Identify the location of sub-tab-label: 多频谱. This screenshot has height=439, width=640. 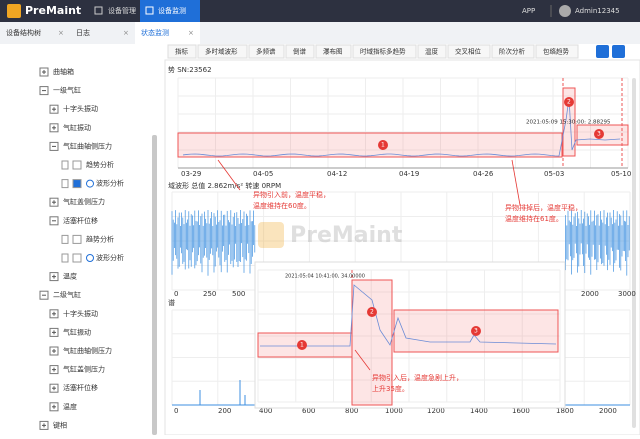
(266, 51).